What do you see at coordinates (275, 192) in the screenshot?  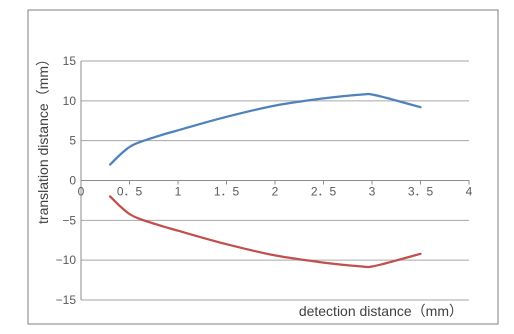 I see `x-tick-label: 2` at bounding box center [275, 192].